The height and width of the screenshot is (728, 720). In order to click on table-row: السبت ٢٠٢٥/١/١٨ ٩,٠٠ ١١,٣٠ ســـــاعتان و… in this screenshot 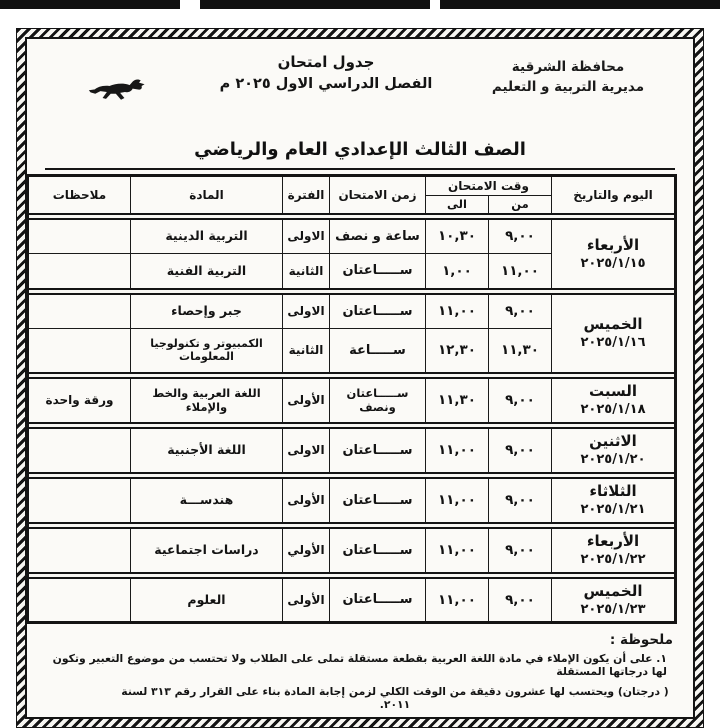, I will do `click(351, 400)`.